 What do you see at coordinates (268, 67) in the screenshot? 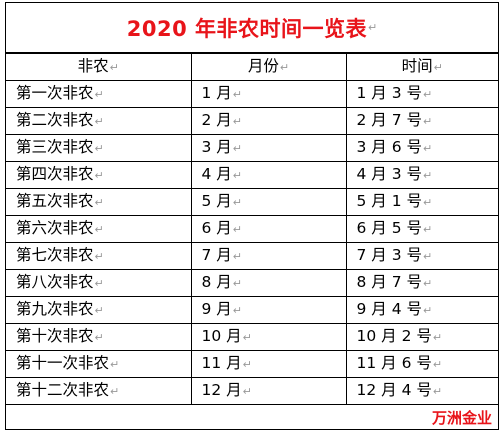
I see `column-header-month: 月份↵` at bounding box center [268, 67].